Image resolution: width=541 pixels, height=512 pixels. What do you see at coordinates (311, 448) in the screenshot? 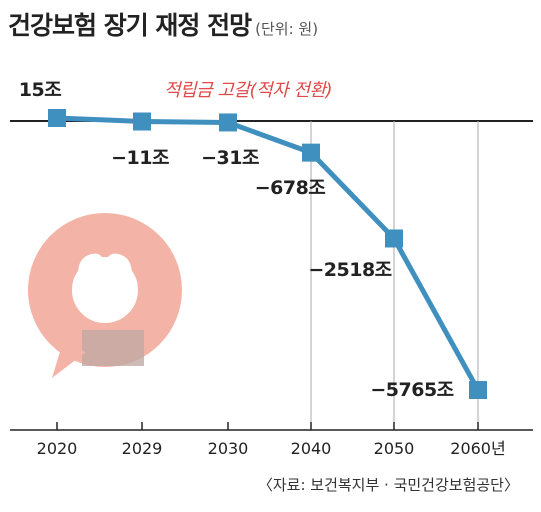
I see `x-axis-label: 2040` at bounding box center [311, 448].